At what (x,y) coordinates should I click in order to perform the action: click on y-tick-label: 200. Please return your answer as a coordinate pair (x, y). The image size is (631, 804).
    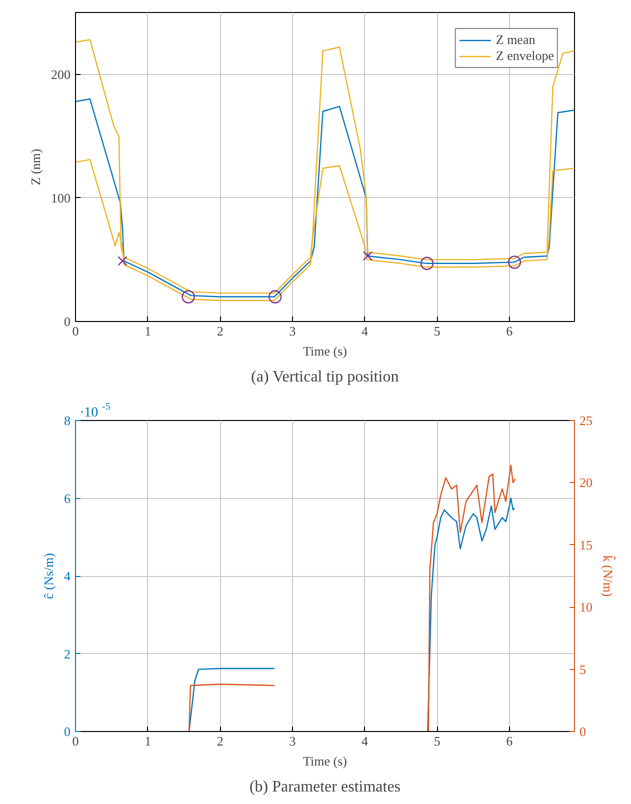
    Looking at the image, I should click on (60, 74).